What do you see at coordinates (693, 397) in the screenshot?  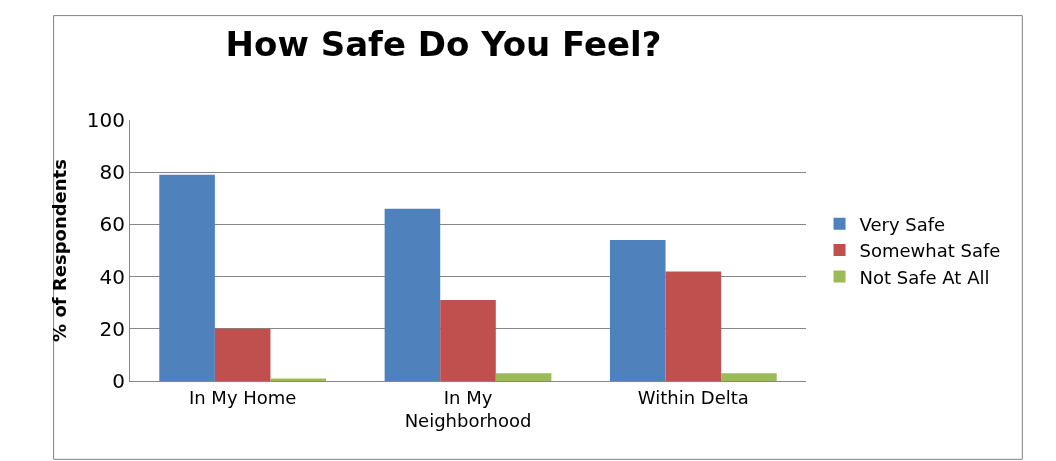 I see `x-tick-label: Within Delta` at bounding box center [693, 397].